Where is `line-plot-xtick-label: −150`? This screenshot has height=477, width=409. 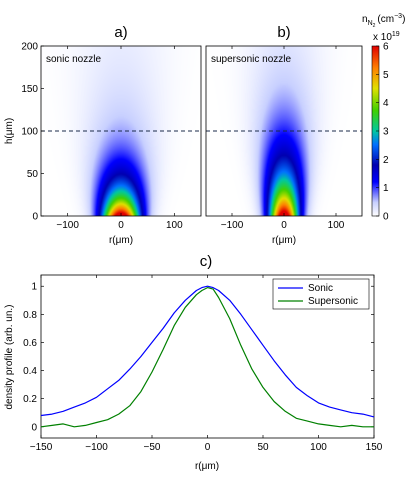
line-plot-xtick-label: −150 is located at coordinates (41, 447).